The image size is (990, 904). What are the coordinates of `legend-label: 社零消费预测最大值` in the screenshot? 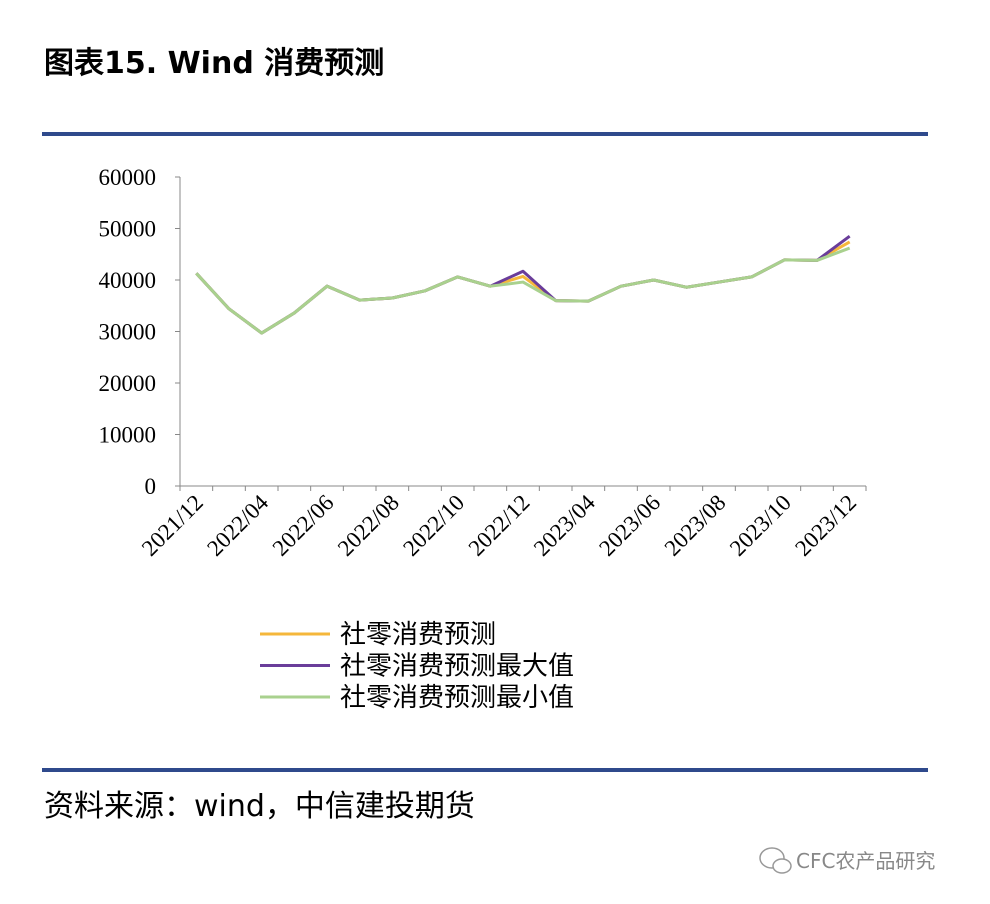 It's located at (457, 666).